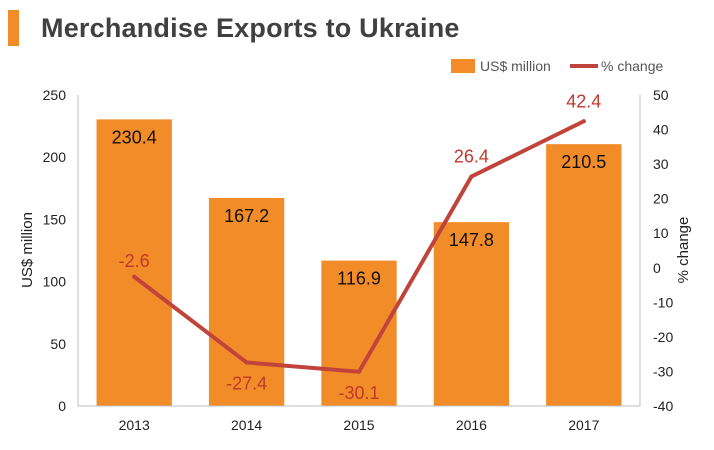 The height and width of the screenshot is (450, 714). What do you see at coordinates (661, 233) in the screenshot?
I see `y2-tick-label: 10` at bounding box center [661, 233].